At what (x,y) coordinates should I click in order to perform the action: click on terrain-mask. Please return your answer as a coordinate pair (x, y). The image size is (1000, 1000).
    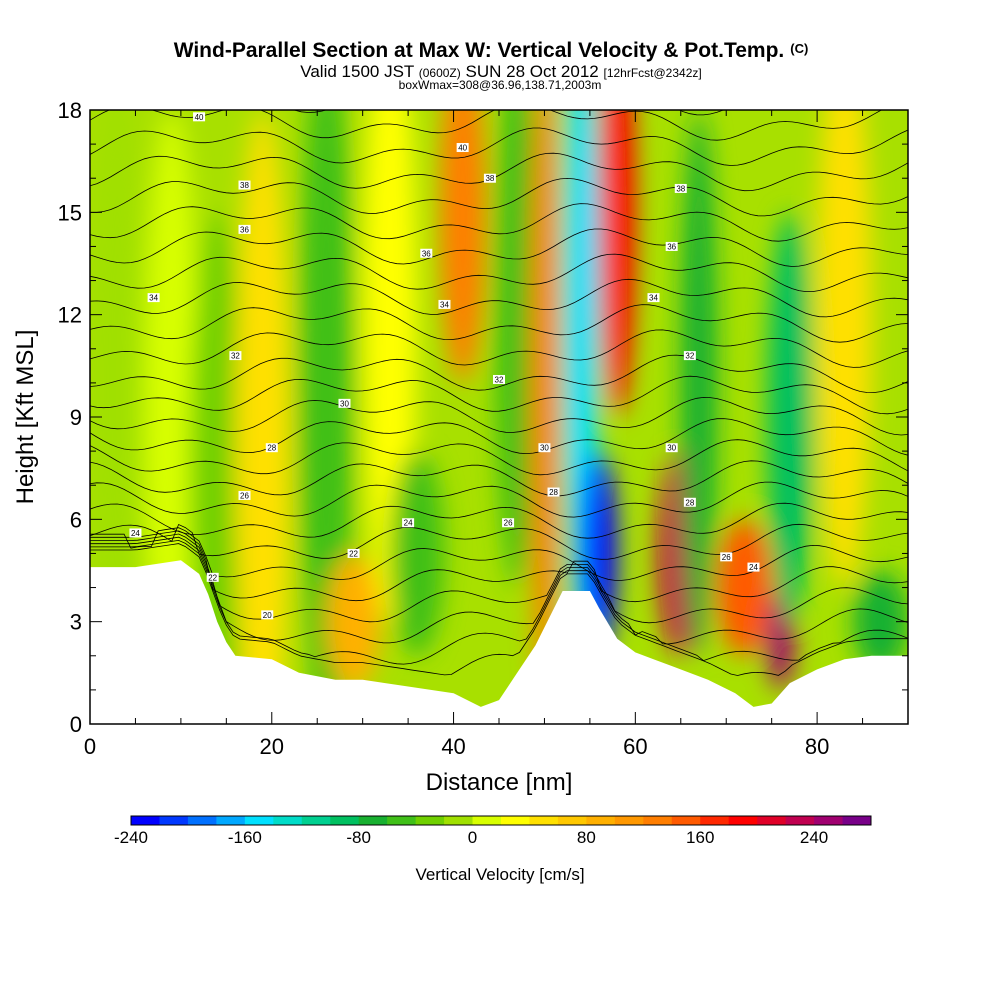
    Looking at the image, I should click on (499, 642).